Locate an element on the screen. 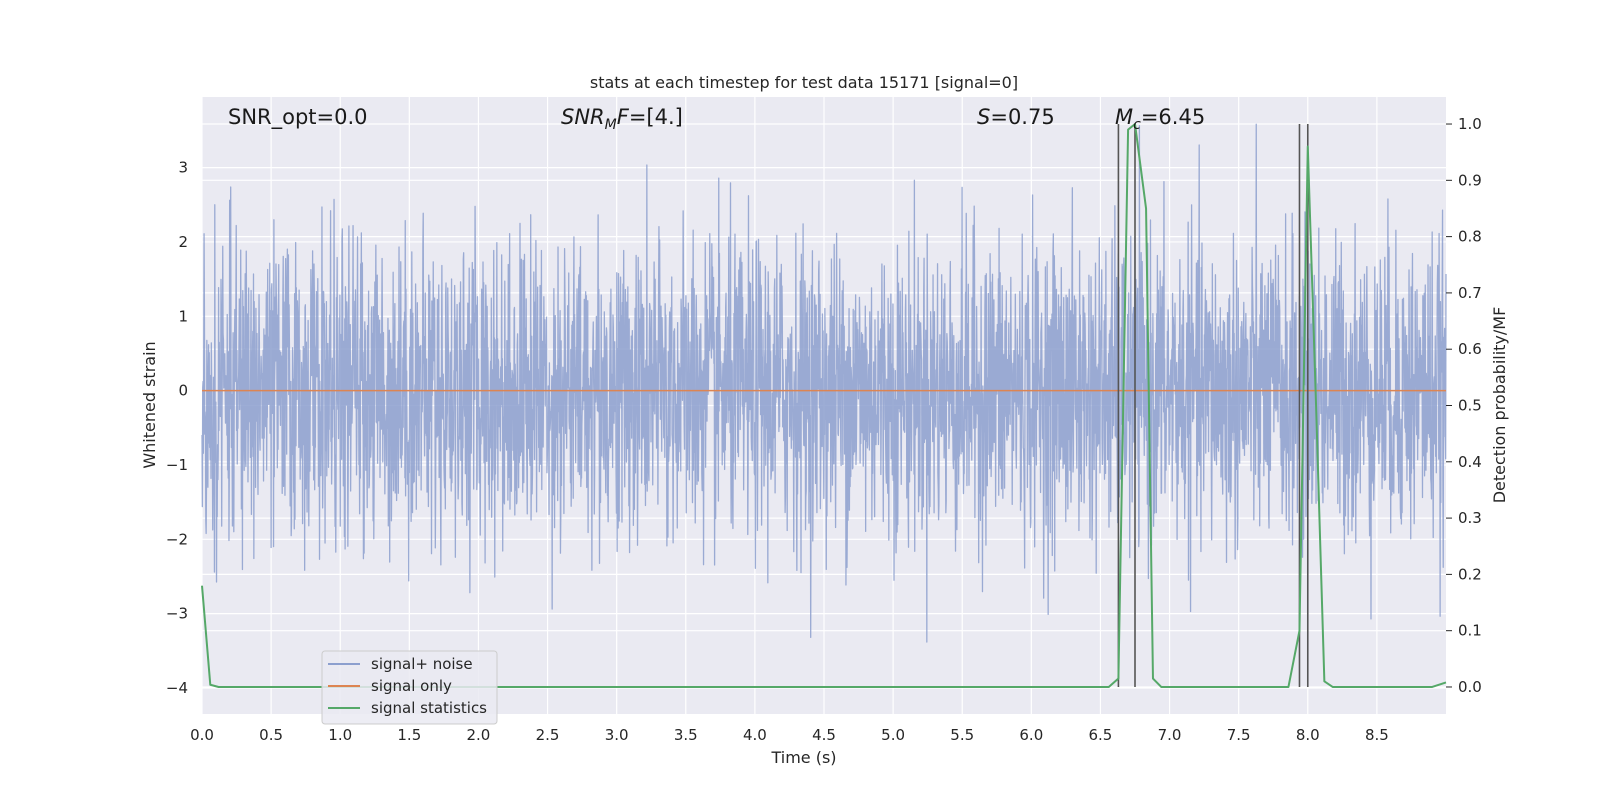 The image size is (1600, 800). y-axis-label: Whitened strain is located at coordinates (149, 404).